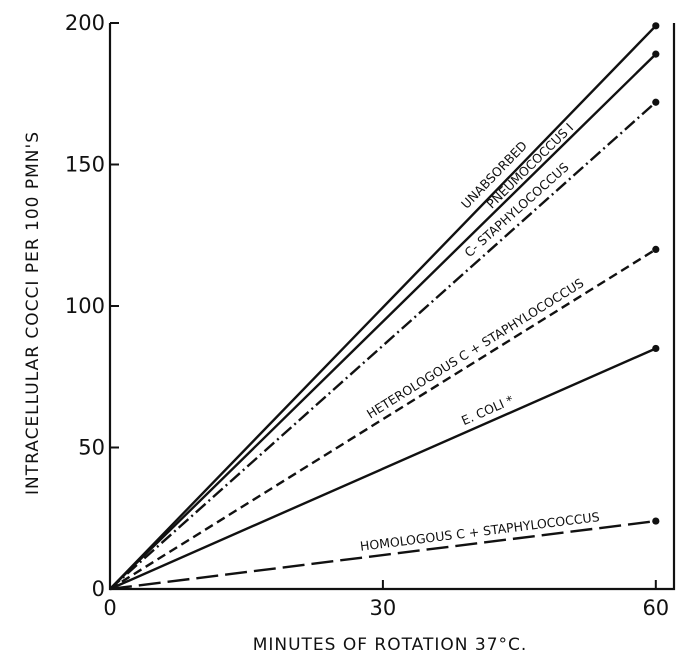  Describe the element at coordinates (656, 521) in the screenshot. I see `data-point-homologous-c-staphylococcus` at that location.